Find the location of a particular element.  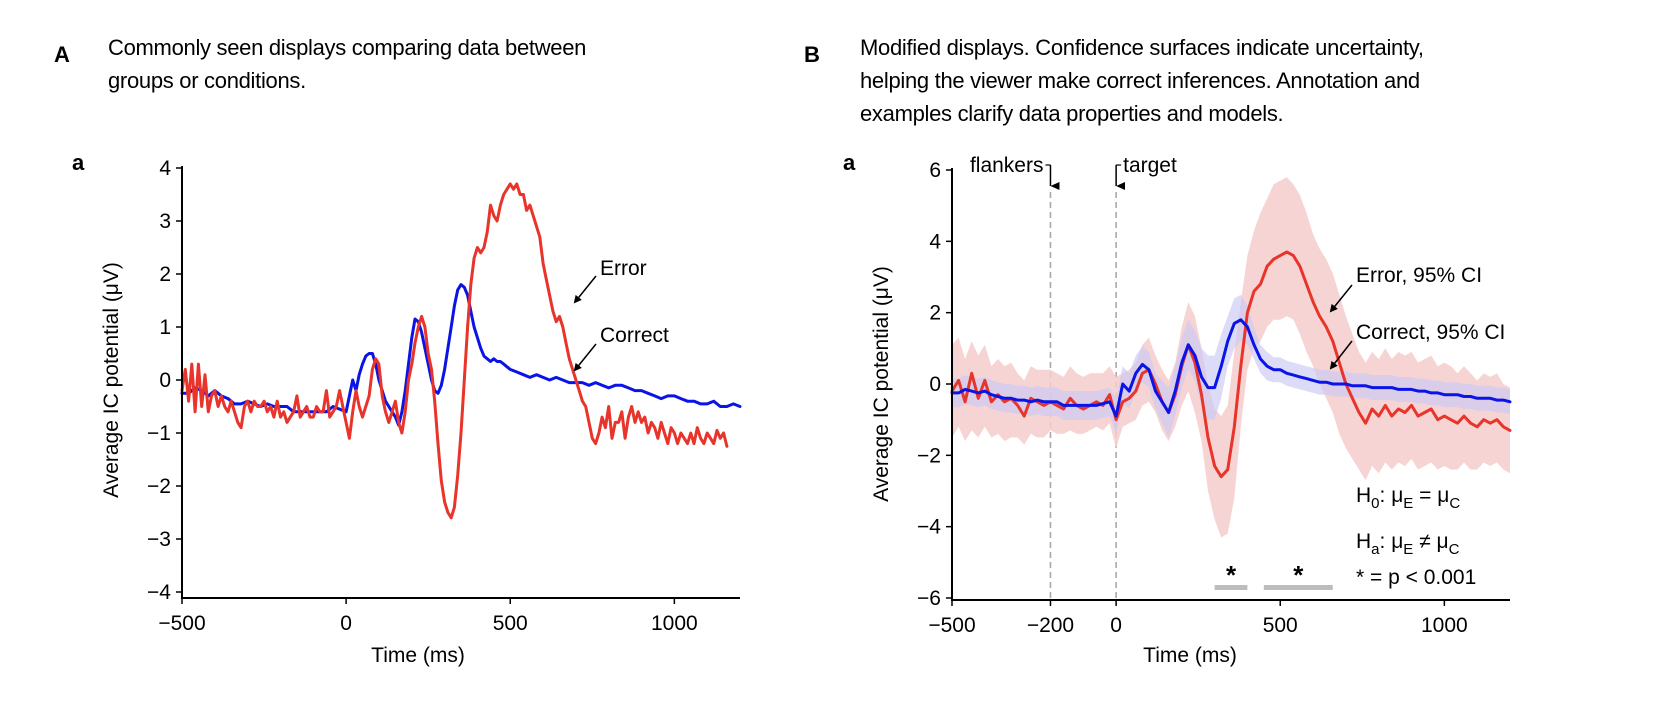

h0-statement: H0: μE = μC is located at coordinates (1408, 498).